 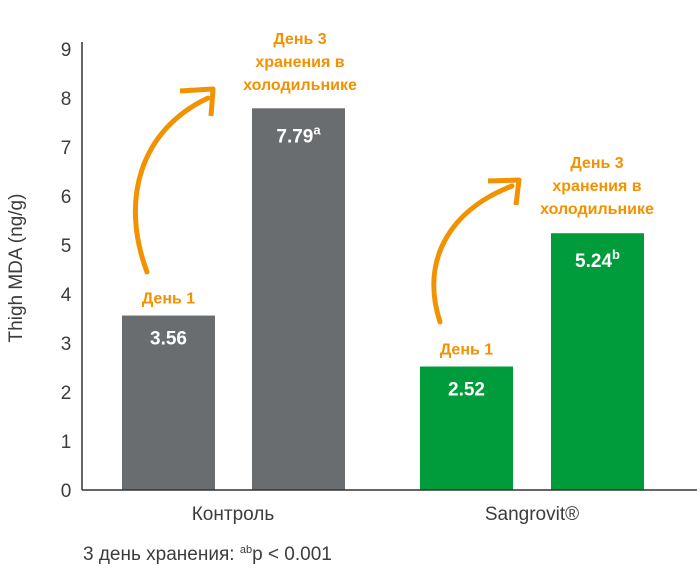 What do you see at coordinates (532, 514) in the screenshot?
I see `category-label-sangrovit: Sangrovit®` at bounding box center [532, 514].